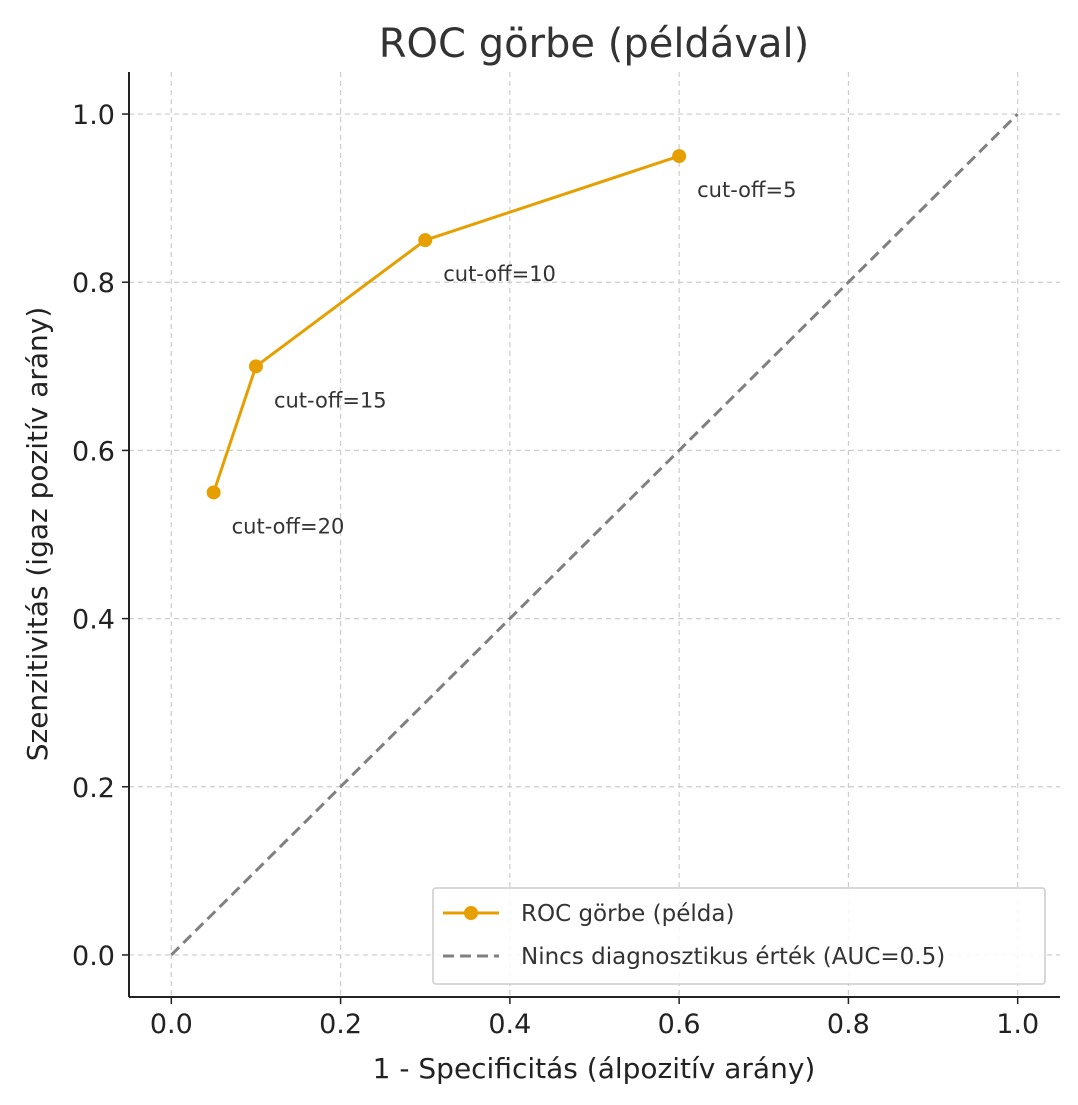 This screenshot has height=1105, width=1078. I want to click on cutoff-label: cut-off=15, so click(330, 400).